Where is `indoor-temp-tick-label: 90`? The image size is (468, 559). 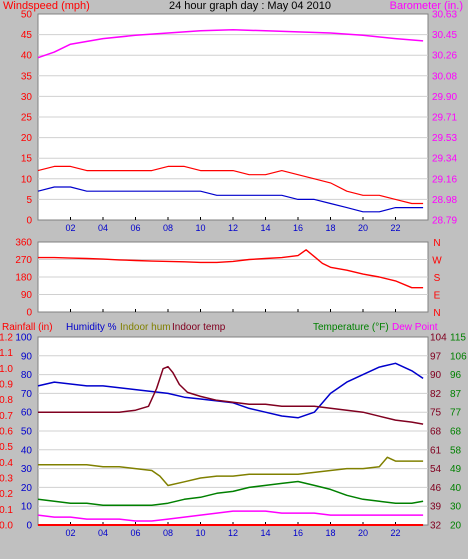
indoor-temp-tick-label: 90 is located at coordinates (436, 375).